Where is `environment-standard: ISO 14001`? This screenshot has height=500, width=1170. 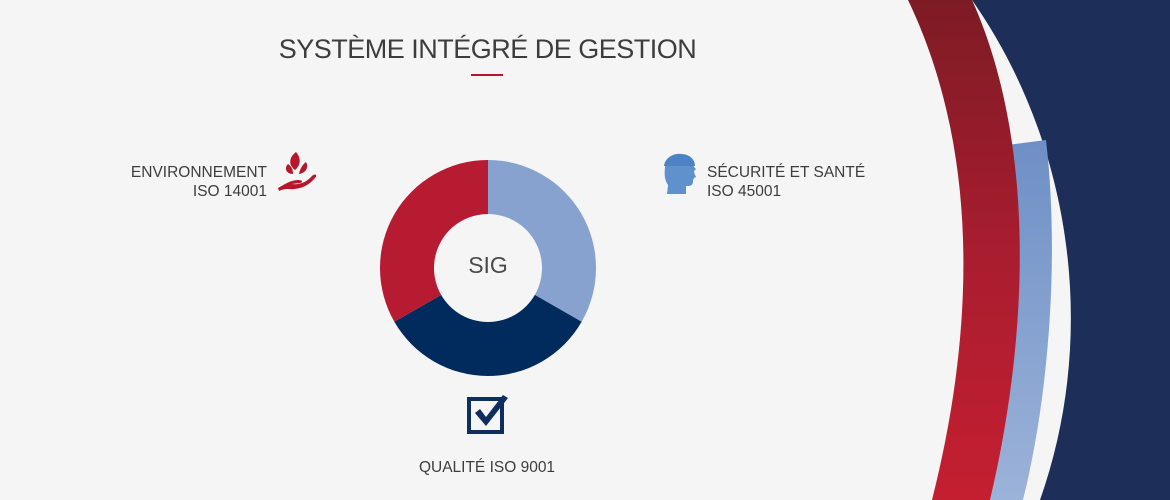 environment-standard: ISO 14001 is located at coordinates (229, 191).